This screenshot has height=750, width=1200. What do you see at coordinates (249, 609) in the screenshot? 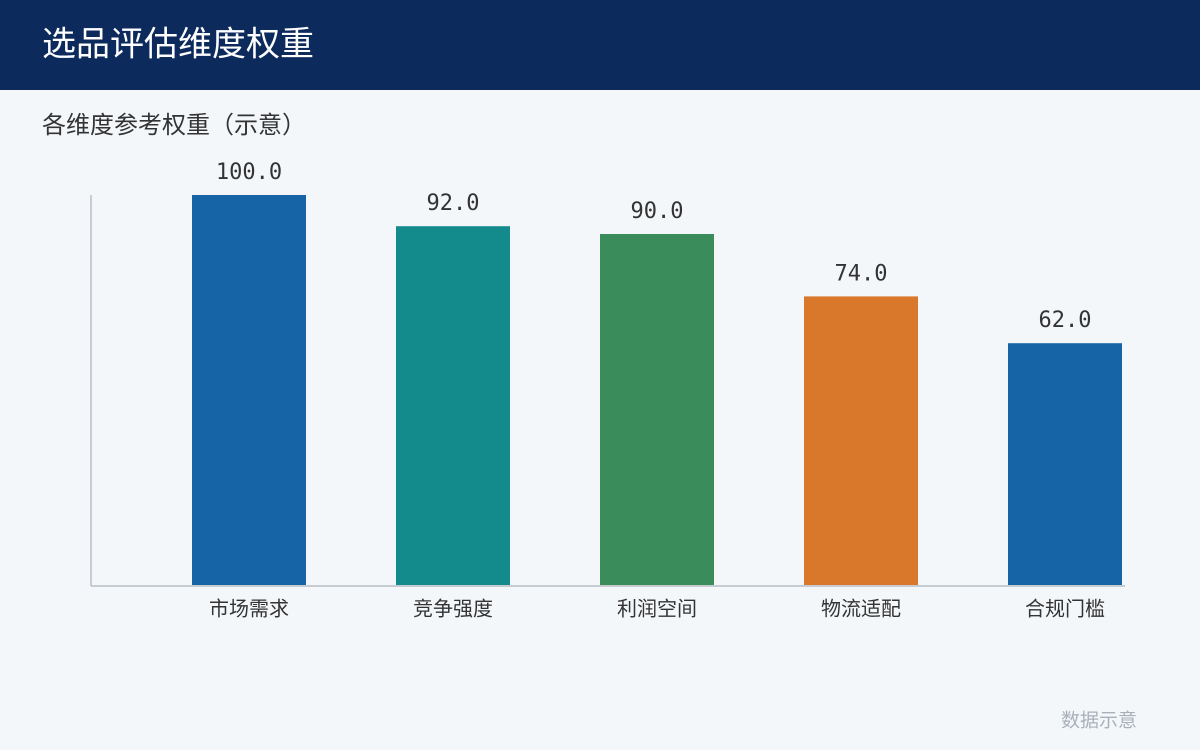
I see `x-tick-label: 市场需求` at bounding box center [249, 609].